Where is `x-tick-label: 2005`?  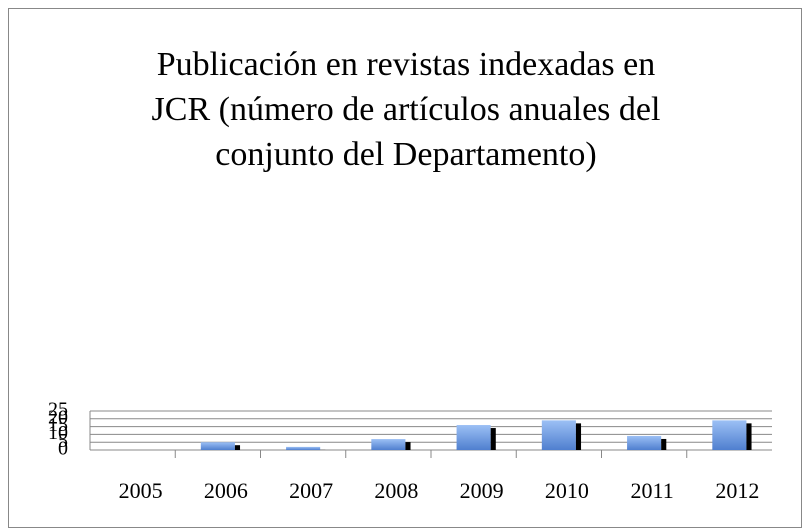
x-tick-label: 2005 is located at coordinates (141, 490).